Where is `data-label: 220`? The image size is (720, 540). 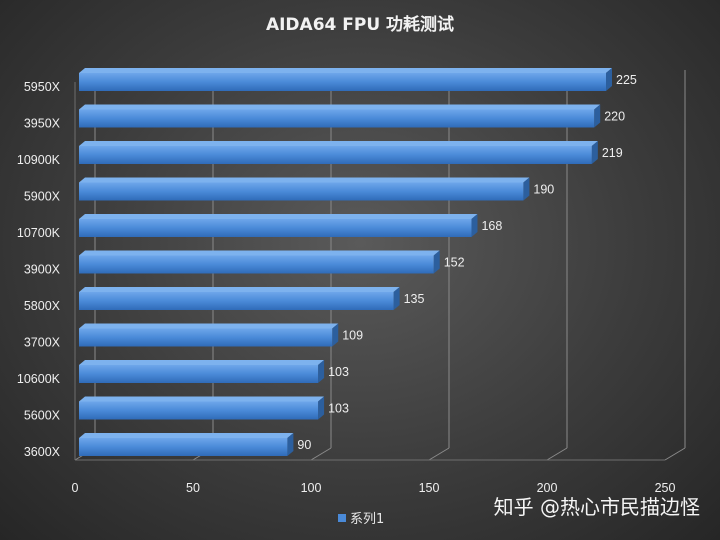 data-label: 220 is located at coordinates (614, 117).